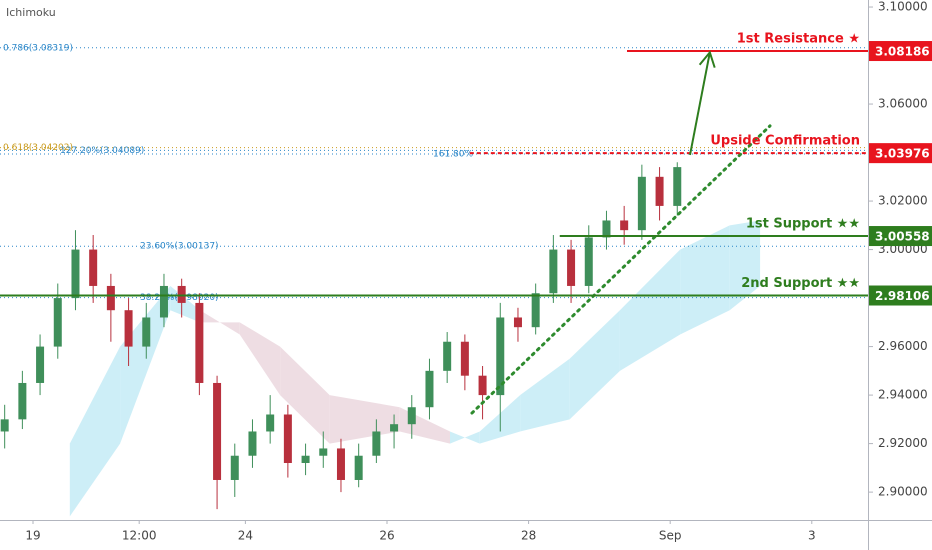  What do you see at coordinates (903, 7) in the screenshot?
I see `y-tick-label: 3.10000` at bounding box center [903, 7].